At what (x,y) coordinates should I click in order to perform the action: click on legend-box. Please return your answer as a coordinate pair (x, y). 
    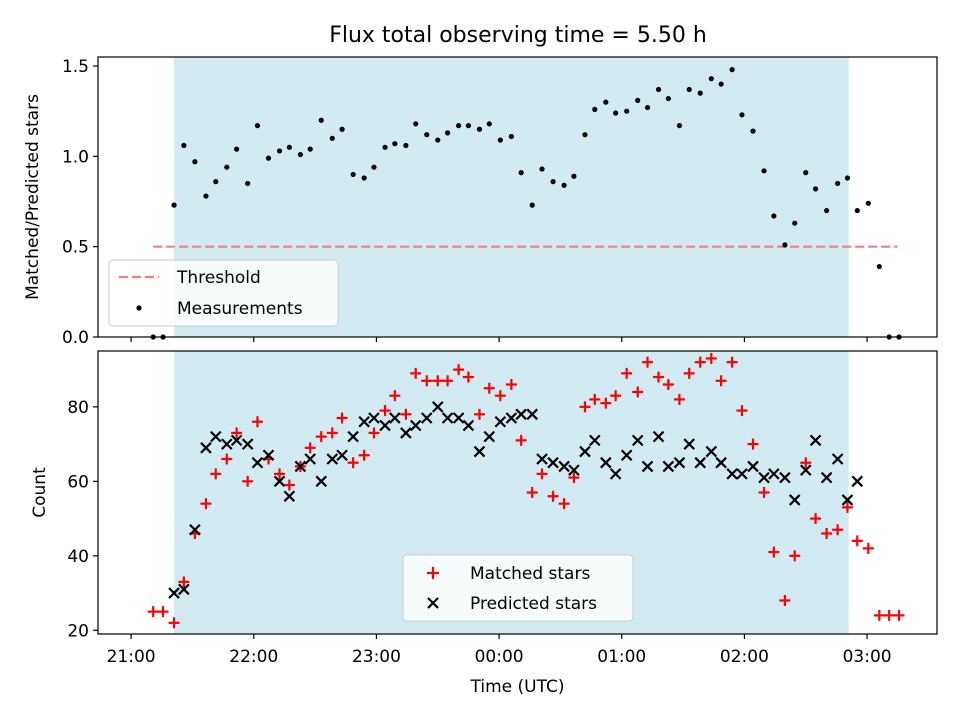
    Looking at the image, I should click on (223, 293).